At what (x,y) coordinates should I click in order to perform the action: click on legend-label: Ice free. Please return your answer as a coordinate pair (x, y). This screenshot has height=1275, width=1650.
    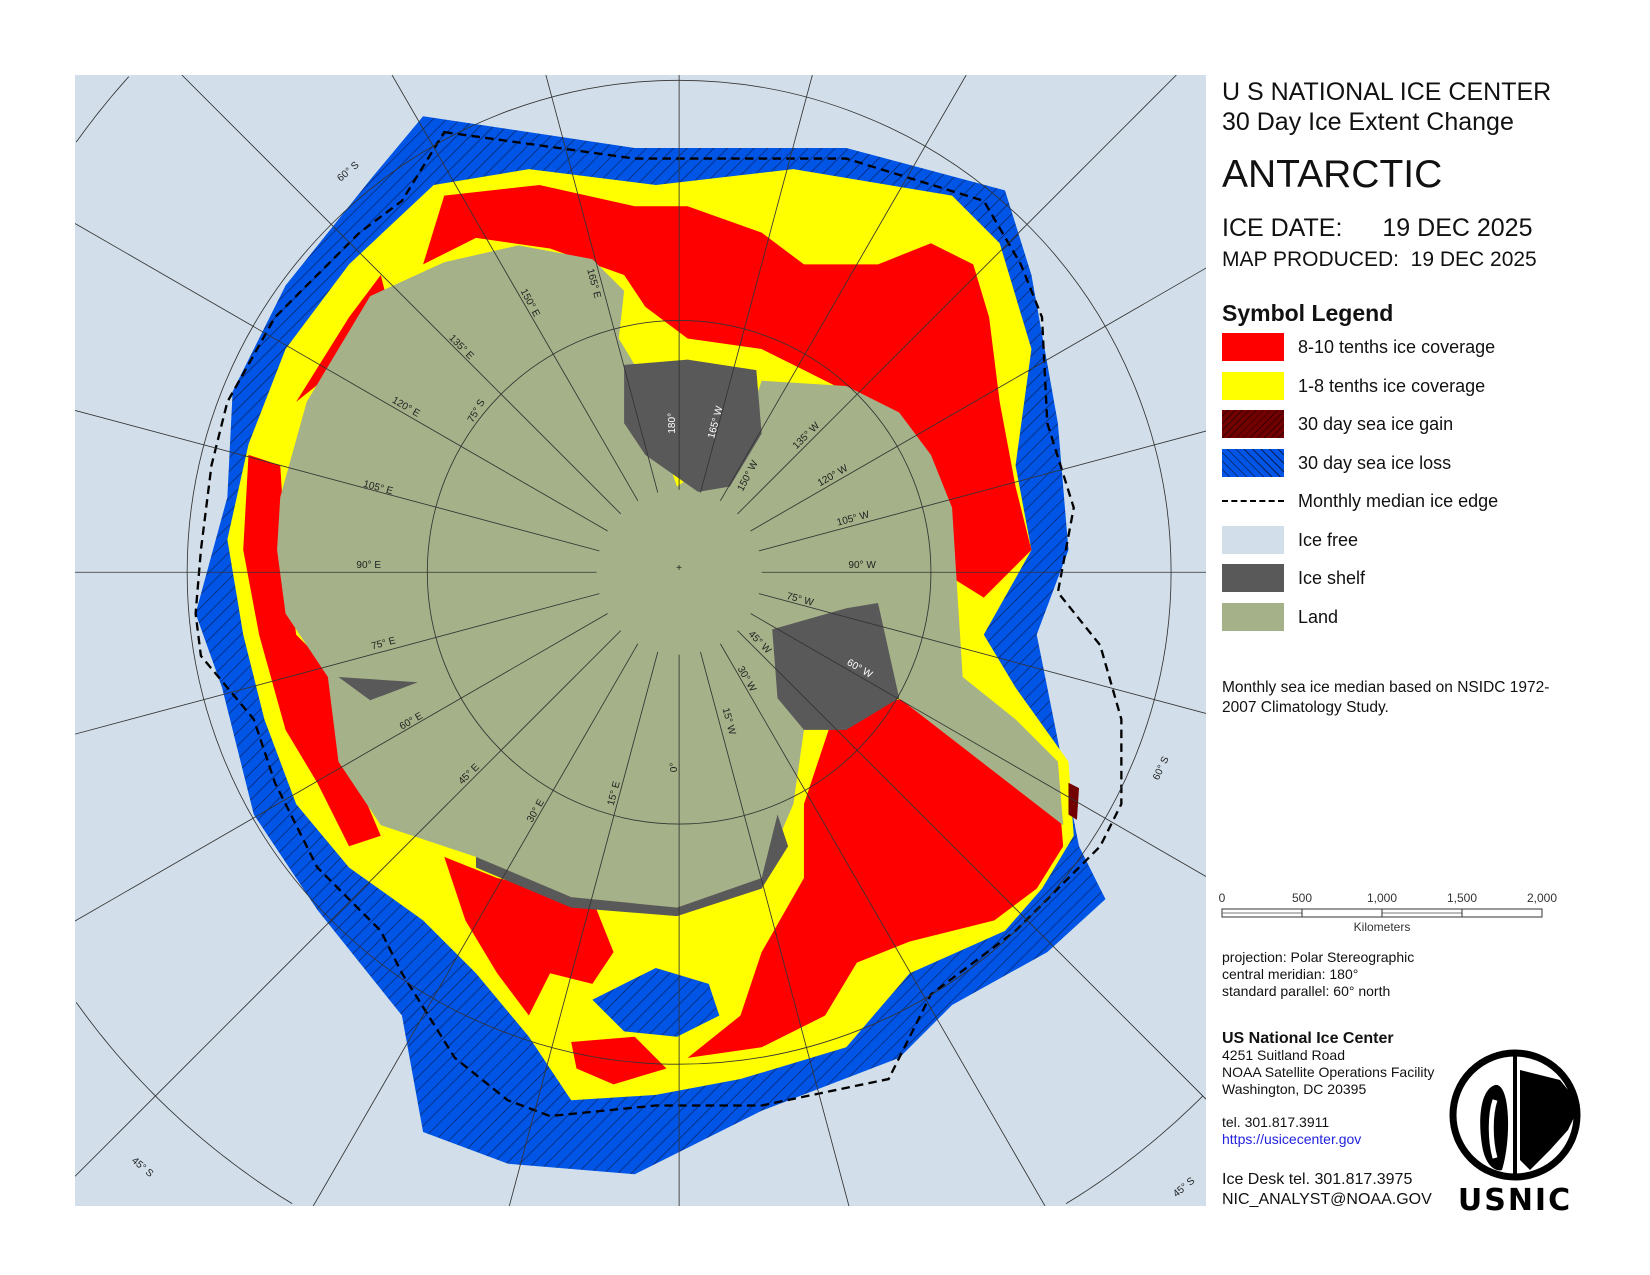
    Looking at the image, I should click on (1328, 539).